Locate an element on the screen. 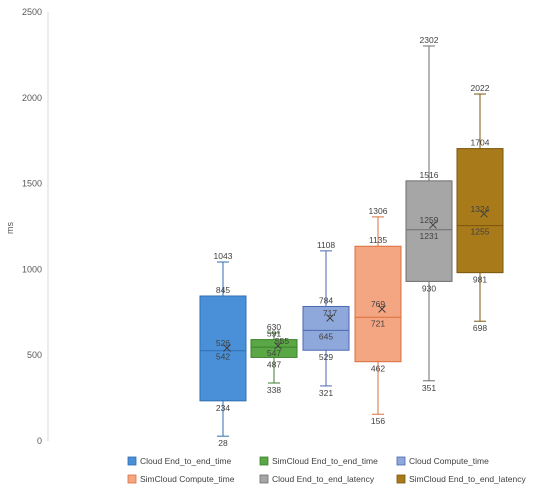 The image size is (550, 495). data-label: 526 is located at coordinates (223, 343).